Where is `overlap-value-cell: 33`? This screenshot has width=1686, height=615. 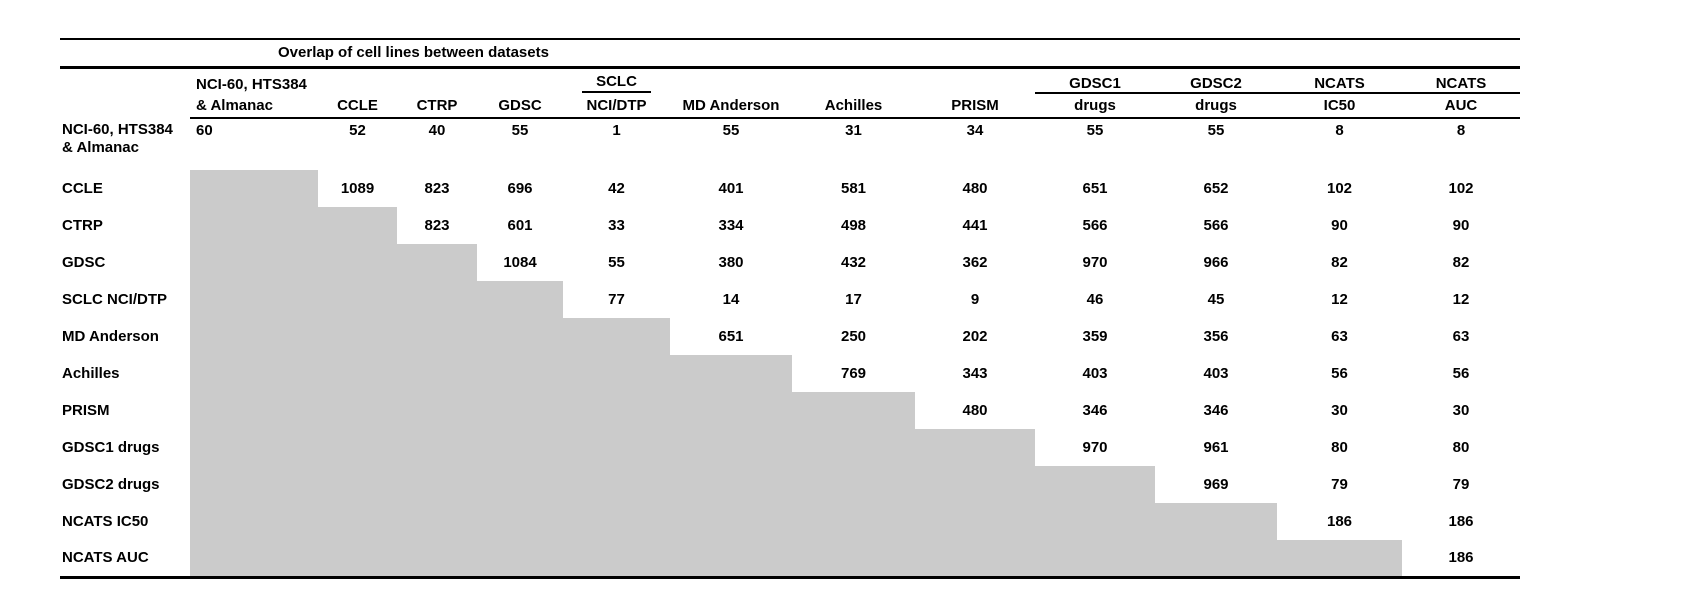
overlap-value-cell: 33 is located at coordinates (616, 225).